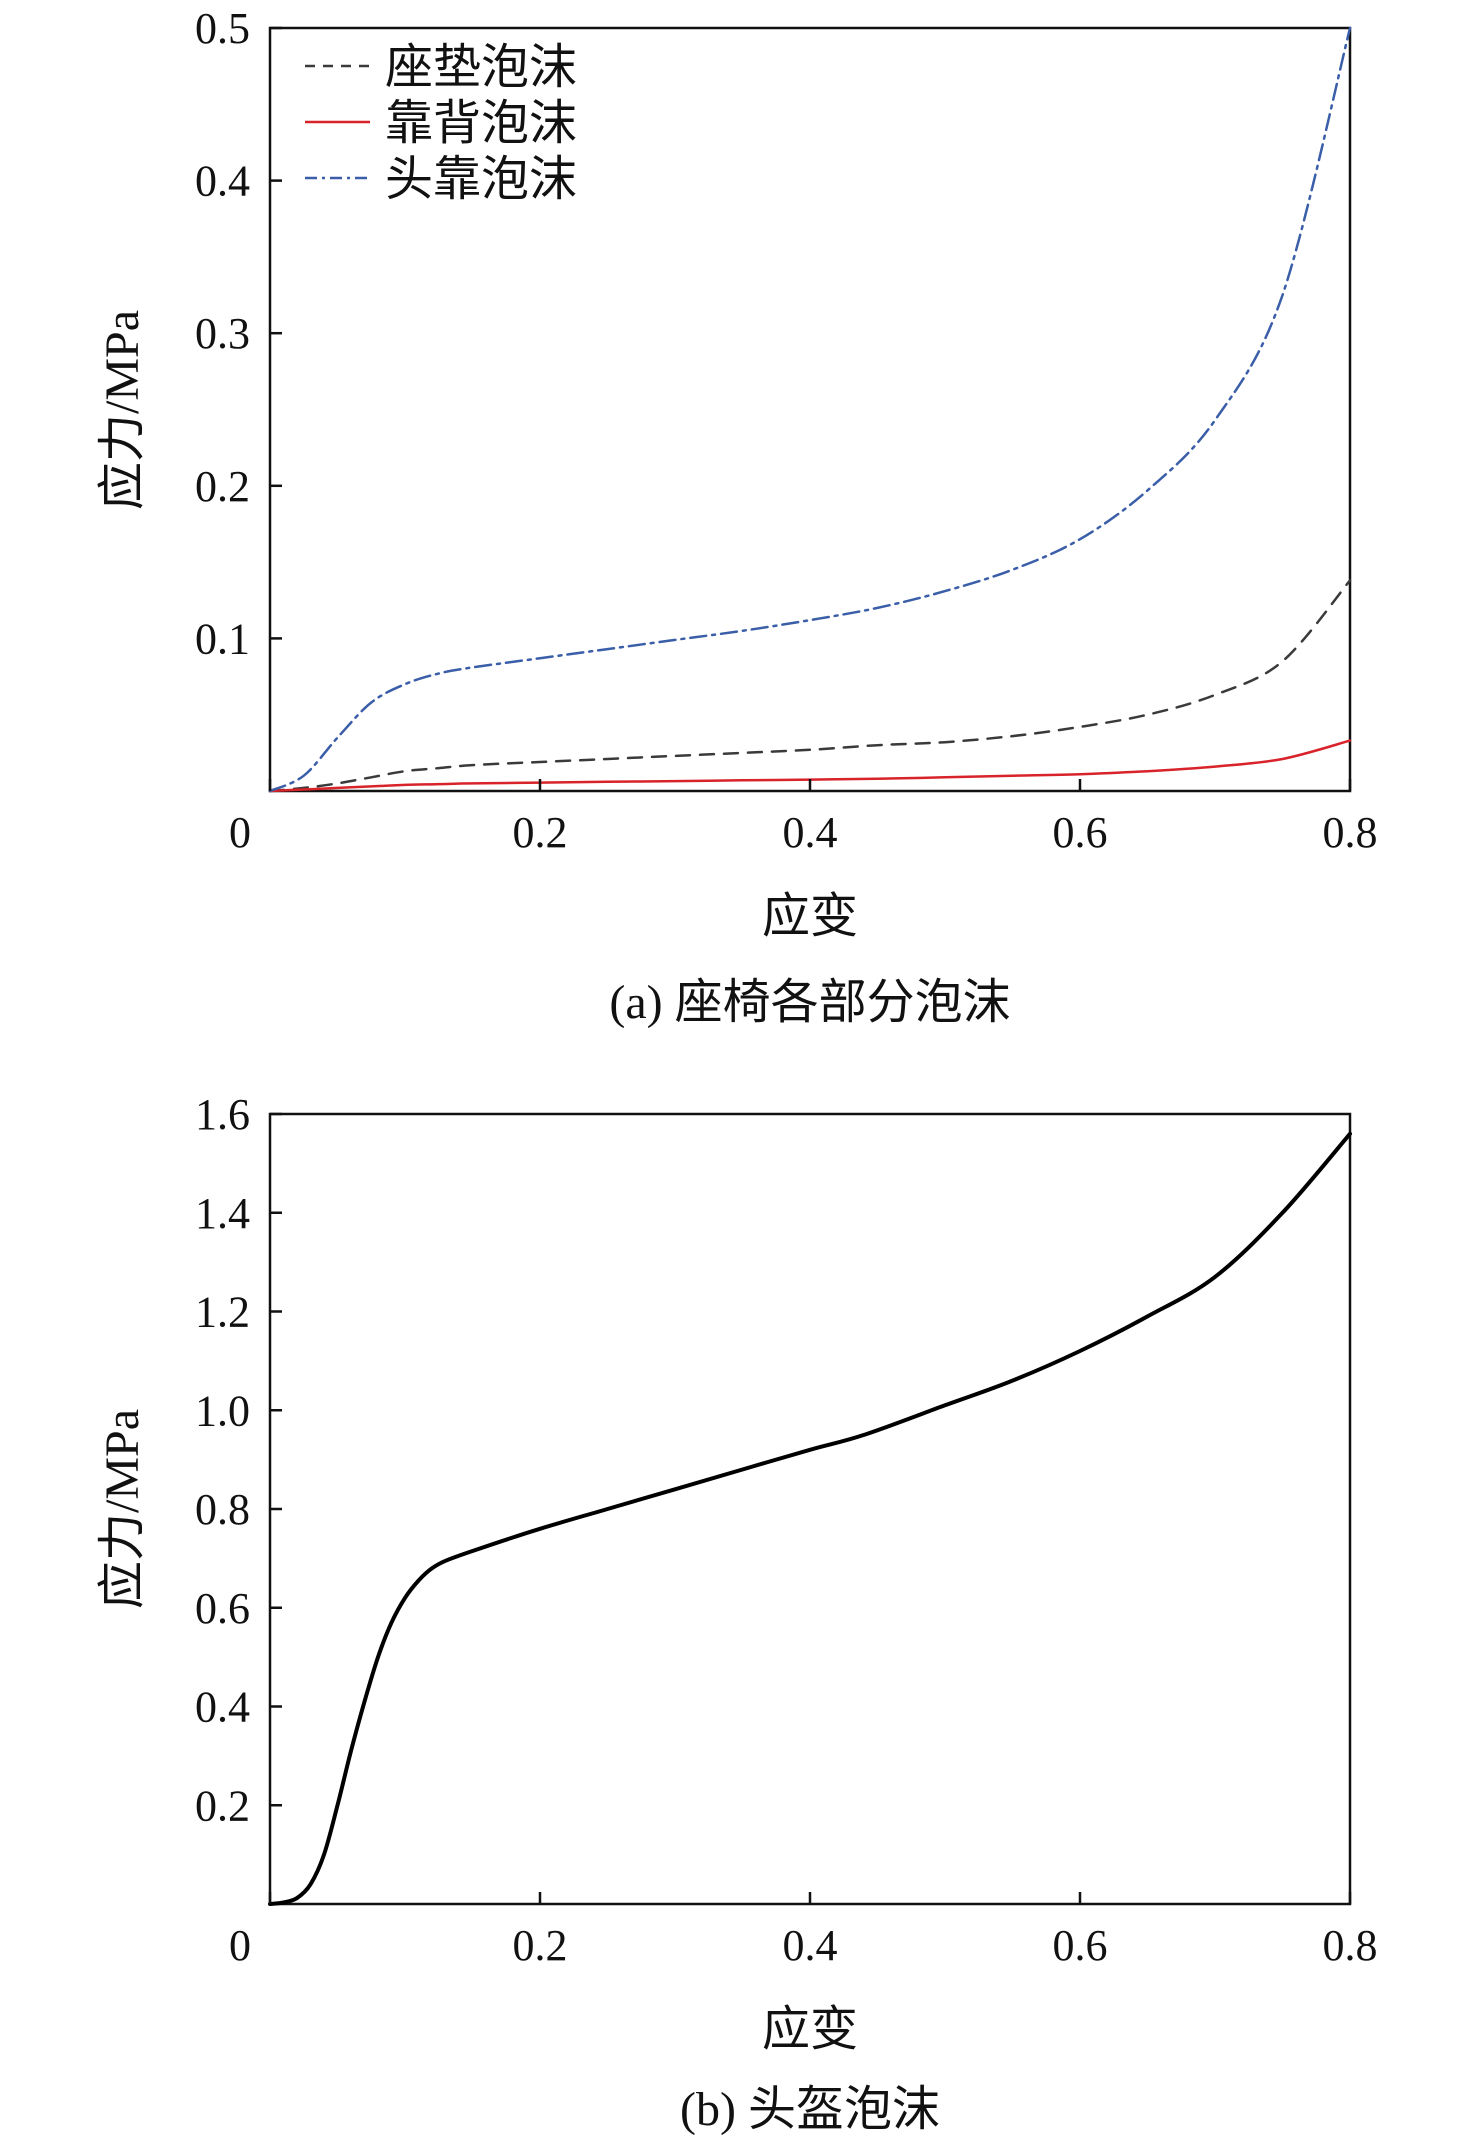 This screenshot has height=2149, width=1476. I want to click on panel-a-x-ticks: 0 0.2 0.4 0.6 0.8, so click(803, 818).